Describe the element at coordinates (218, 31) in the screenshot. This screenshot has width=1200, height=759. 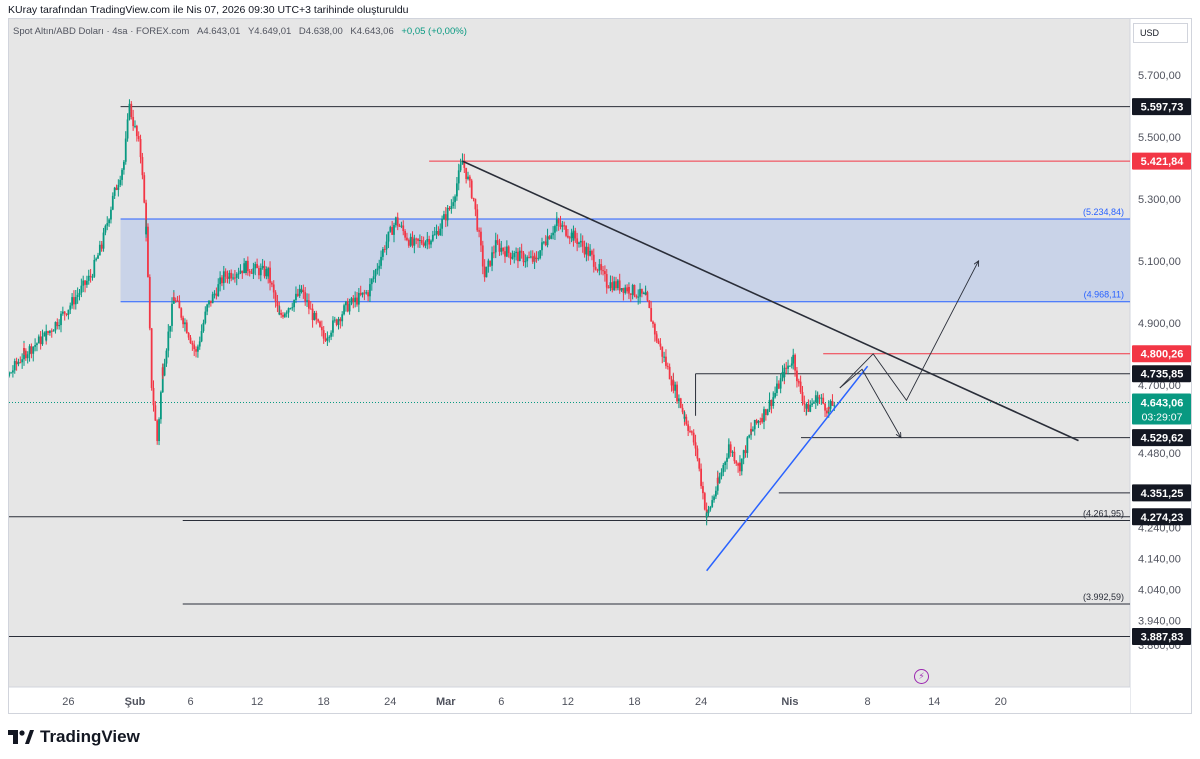
I see `ohlc-open: A4.643,01` at that location.